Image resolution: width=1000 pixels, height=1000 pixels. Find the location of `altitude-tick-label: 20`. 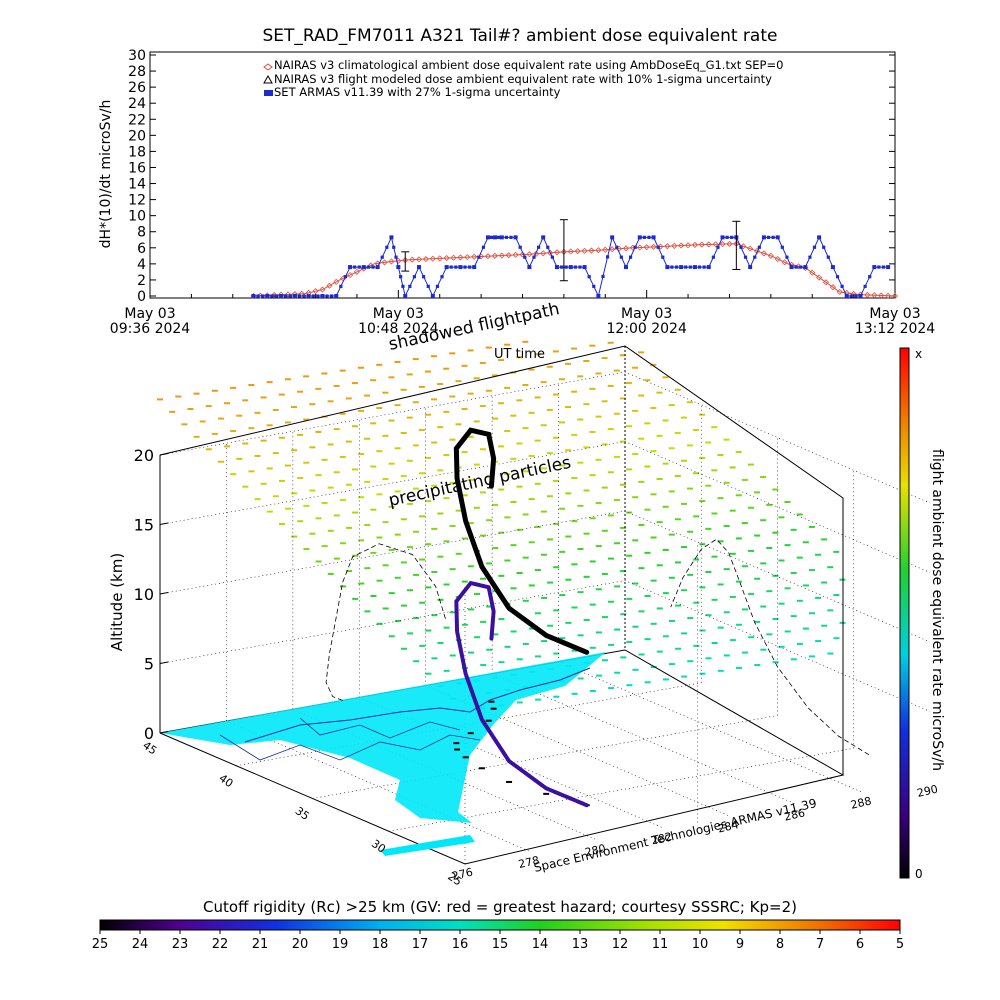

altitude-tick-label: 20 is located at coordinates (144, 455).